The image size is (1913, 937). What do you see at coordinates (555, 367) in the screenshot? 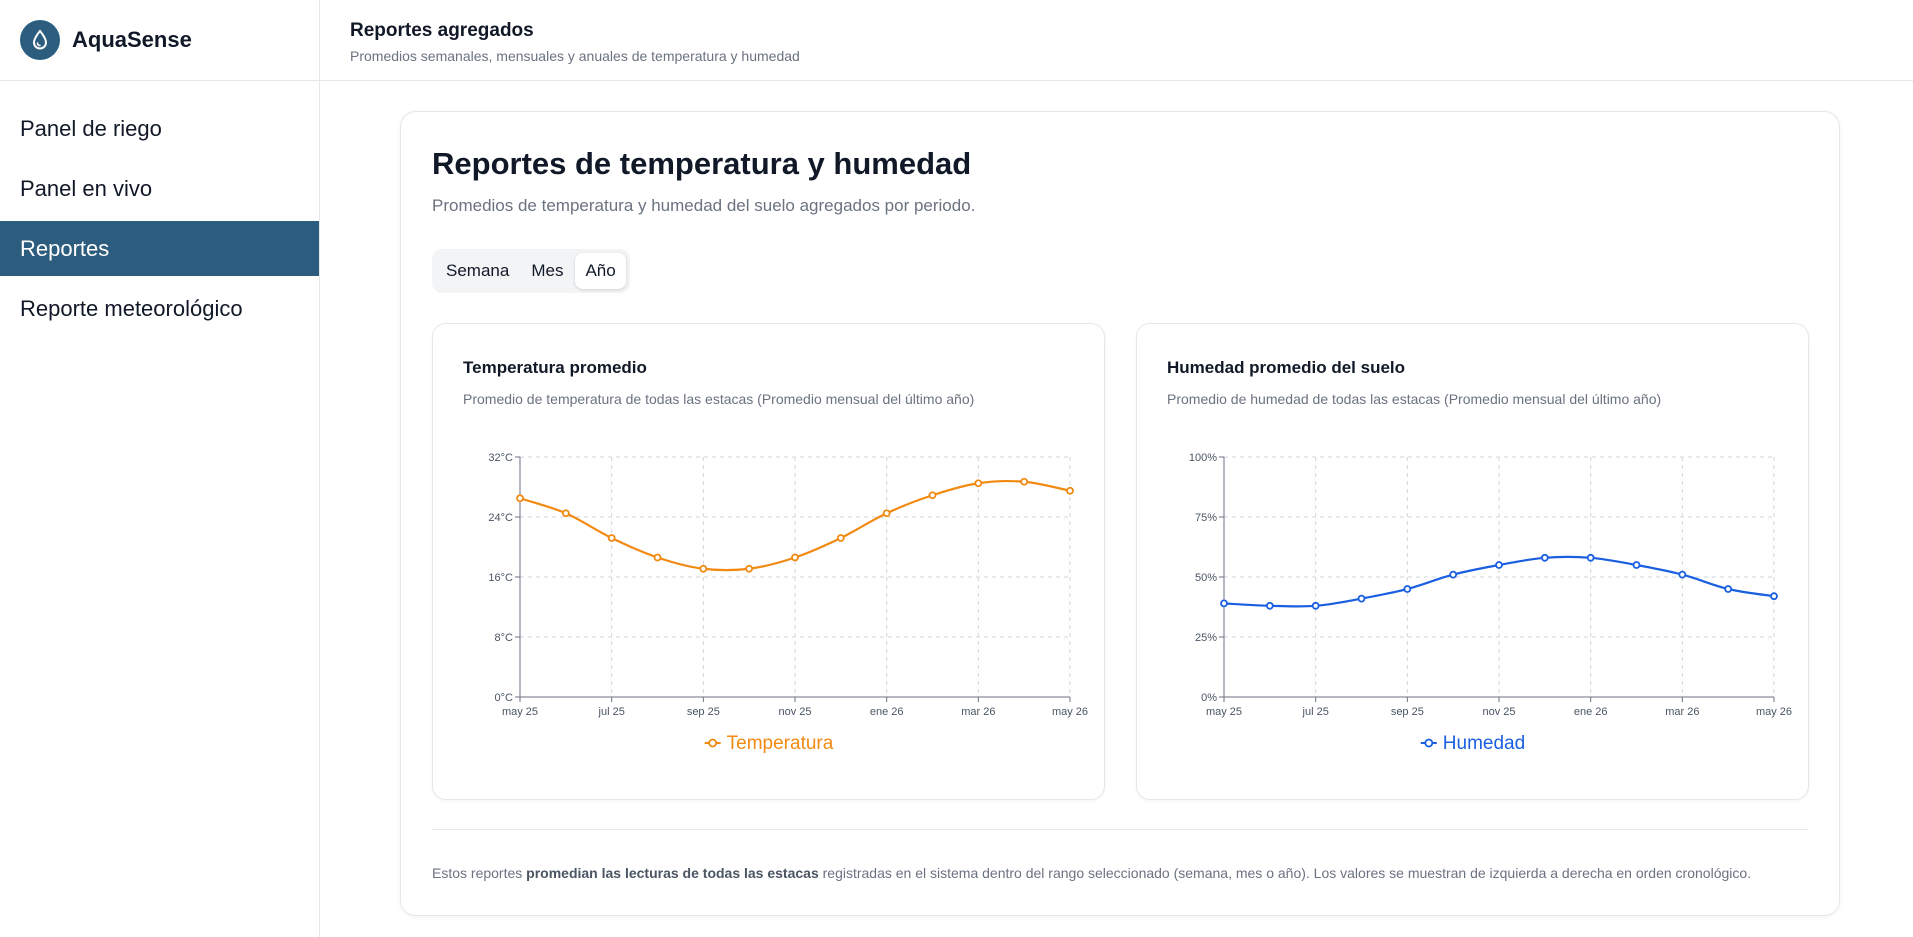
I see `temperature-chart-title: Temperatura promedio` at bounding box center [555, 367].